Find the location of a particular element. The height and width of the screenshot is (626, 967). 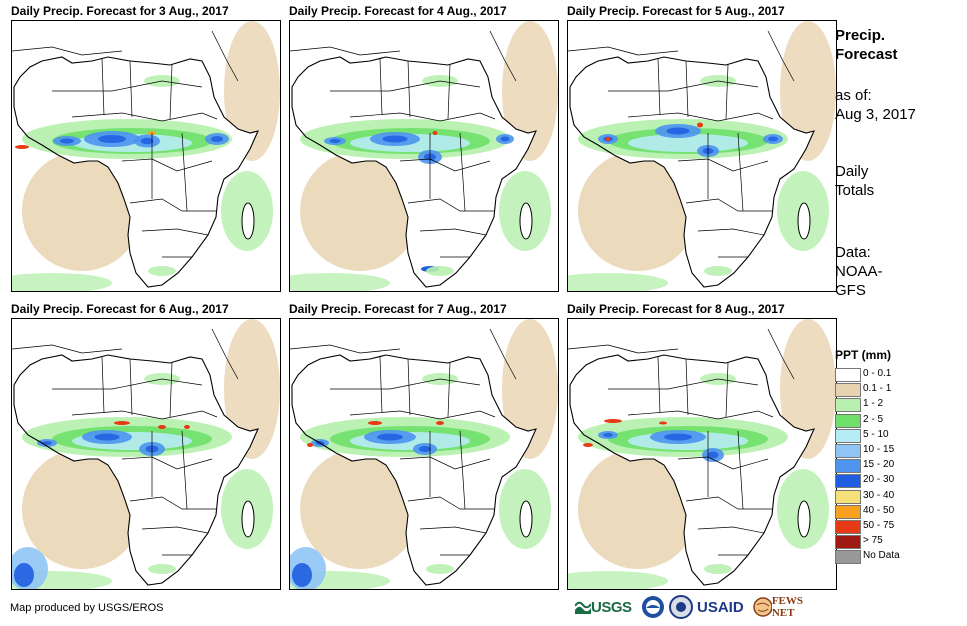

panel-title: Daily Precip. Forecast for 4 Aug., 2017 is located at coordinates (398, 11).